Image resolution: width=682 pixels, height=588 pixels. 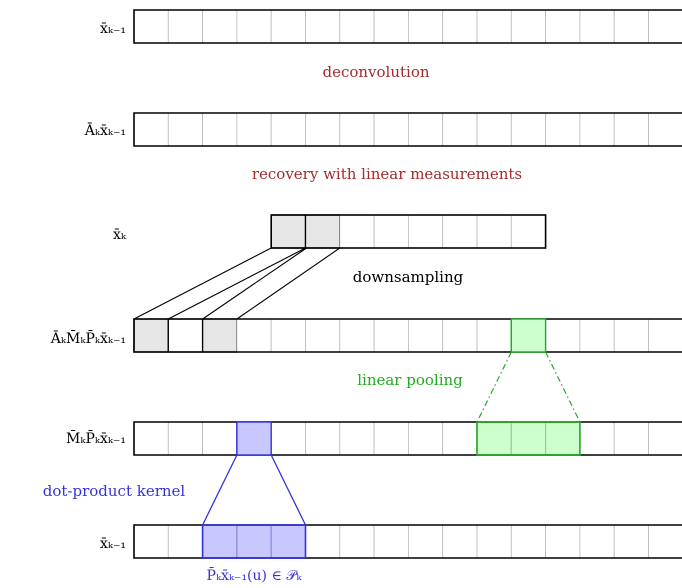 What do you see at coordinates (105, 130) in the screenshot?
I see `row-label-a-x: Āₖx̄ₖ₋₁` at bounding box center [105, 130].